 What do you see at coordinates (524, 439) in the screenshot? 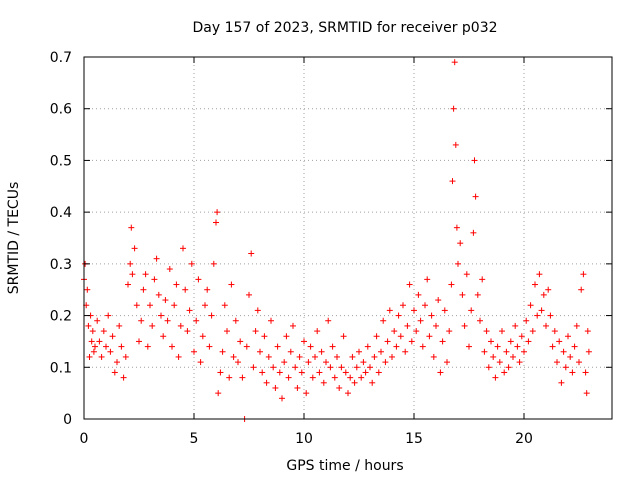
I see `x-tick-label: 20` at bounding box center [524, 439].